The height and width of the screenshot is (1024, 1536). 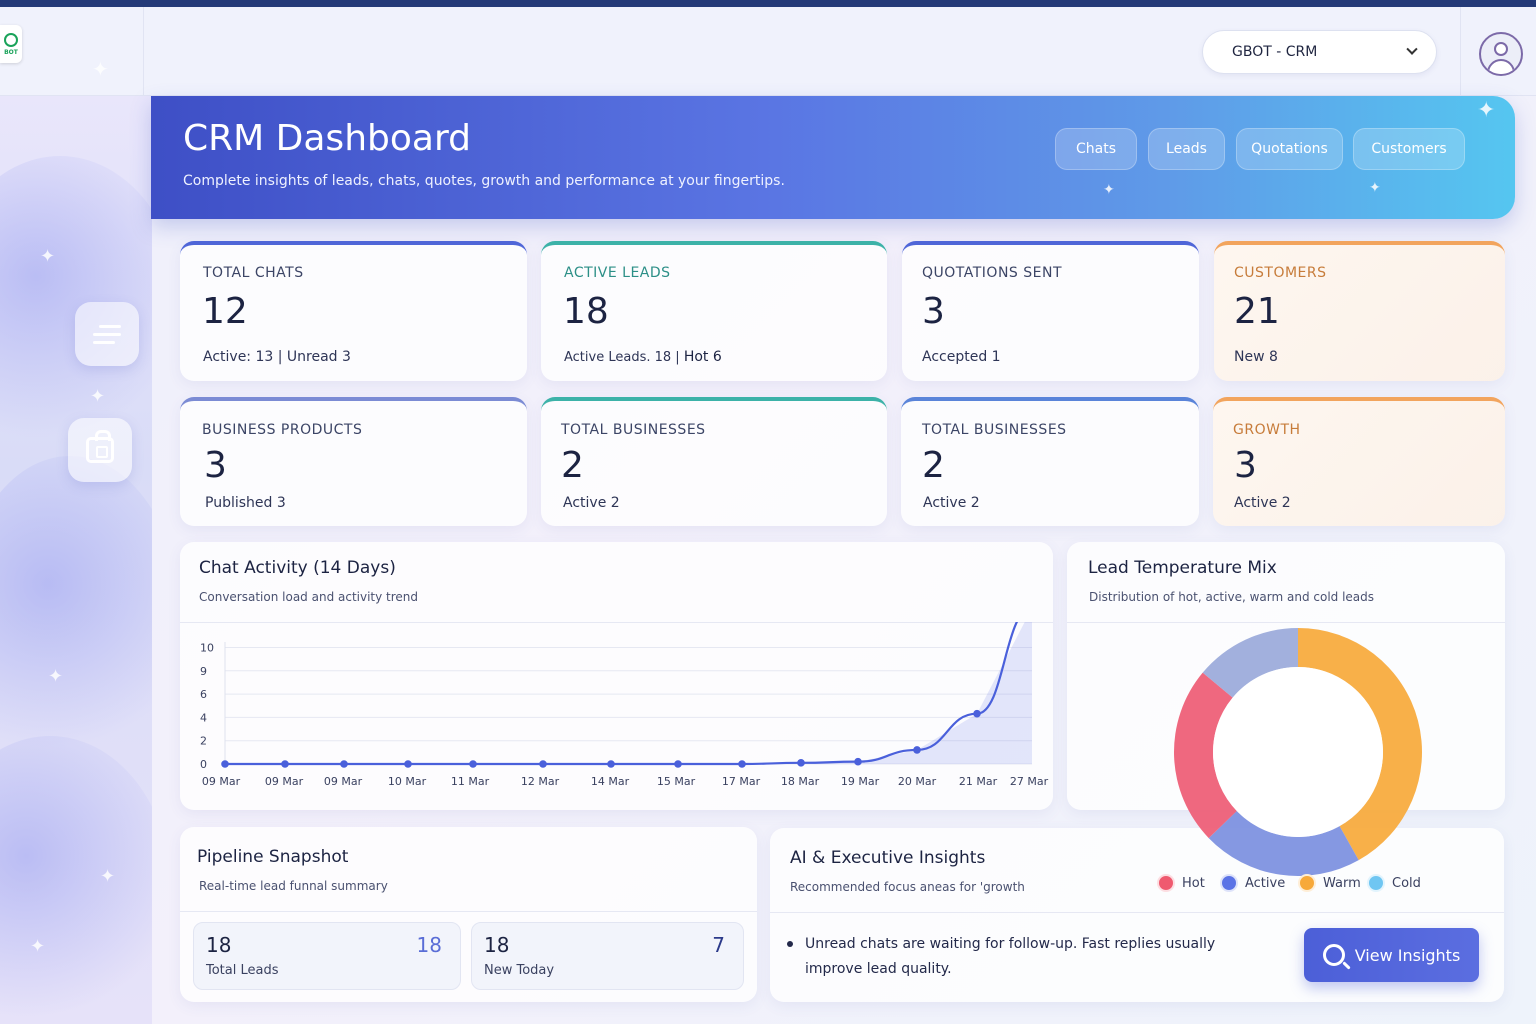 I want to click on tab-quotations: Quotations, so click(x=1289, y=149).